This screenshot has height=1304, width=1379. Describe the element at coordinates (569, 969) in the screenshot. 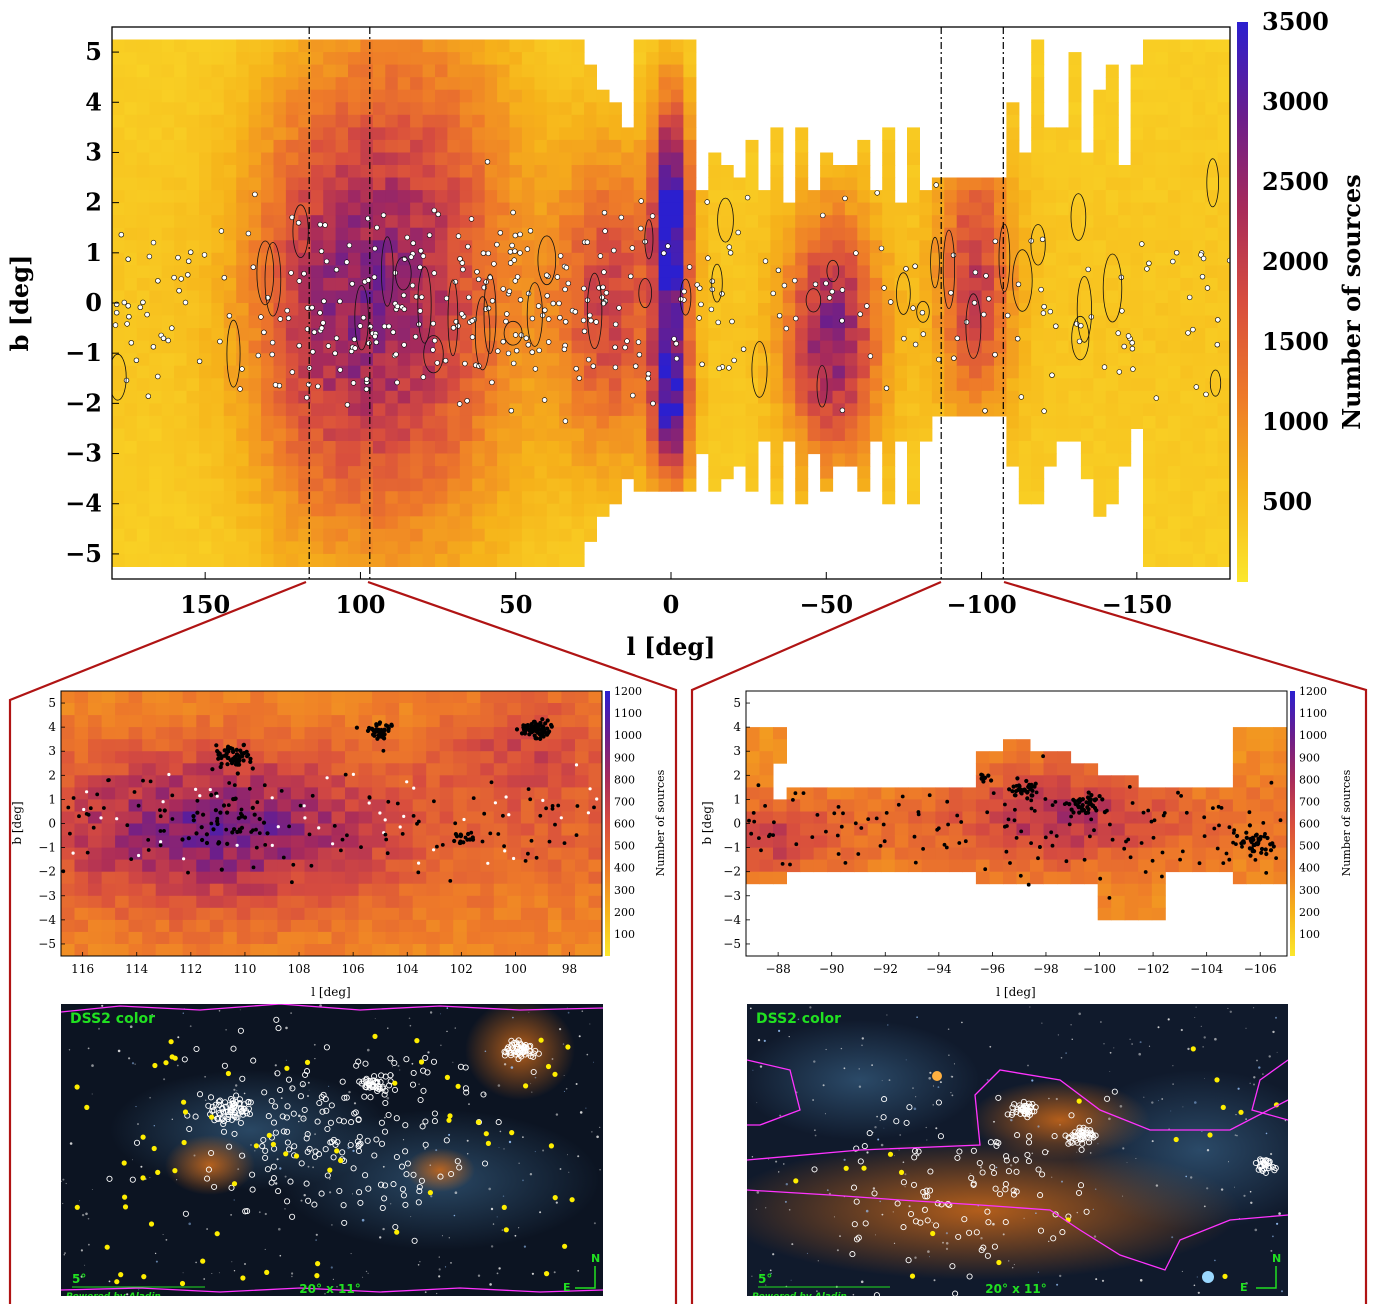

I see `x-tick-label: 98` at that location.